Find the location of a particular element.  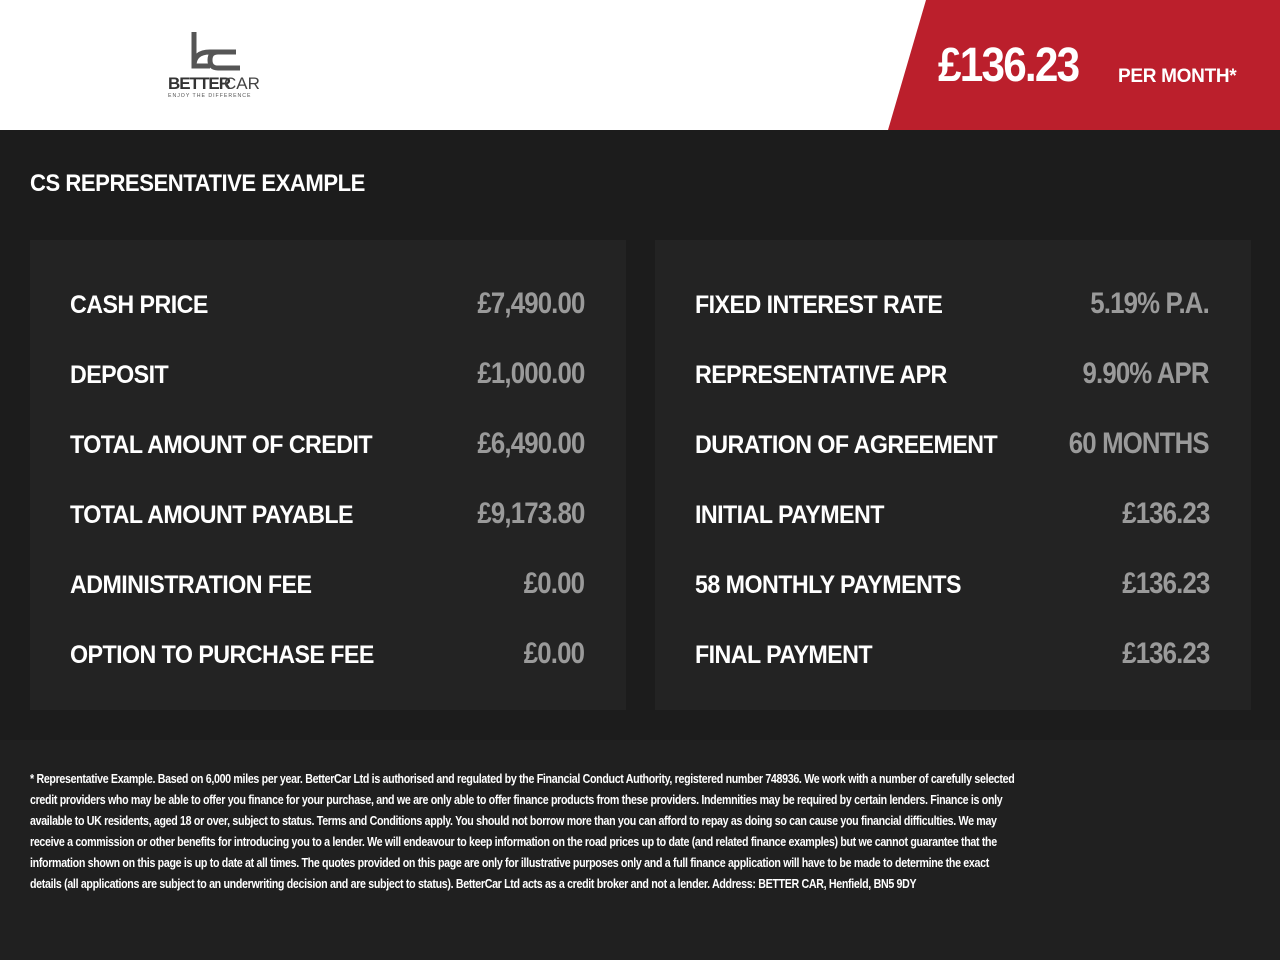

finance-label: FIXED INTEREST RATE is located at coordinates (819, 305).